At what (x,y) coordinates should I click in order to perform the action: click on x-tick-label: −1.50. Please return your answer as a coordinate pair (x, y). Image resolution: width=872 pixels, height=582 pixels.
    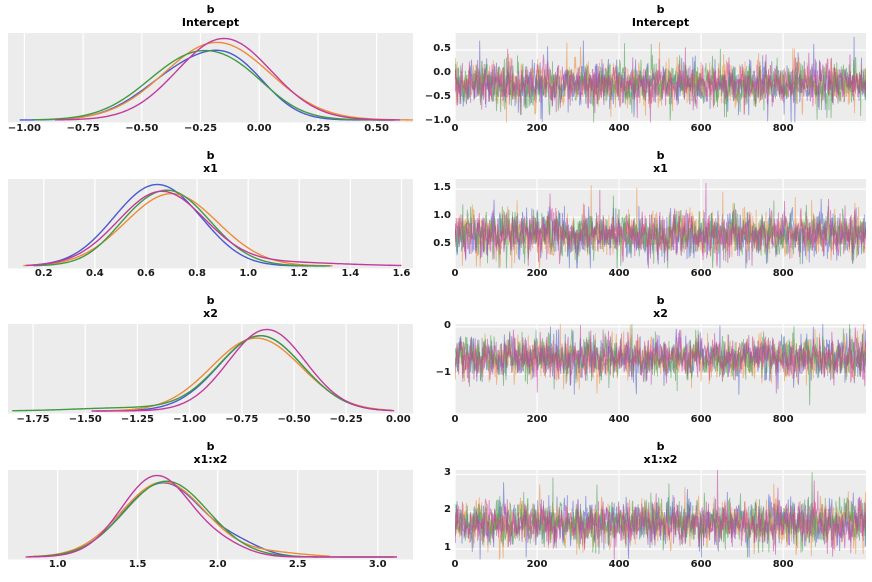
    Looking at the image, I should click on (85, 419).